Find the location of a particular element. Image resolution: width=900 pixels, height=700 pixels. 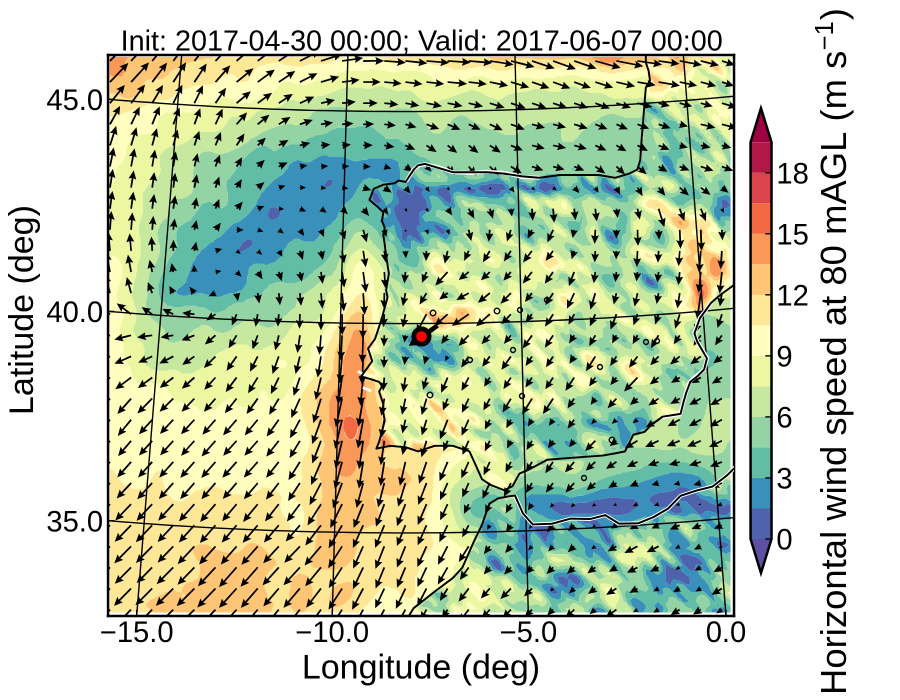

svg-text: −5.0 is located at coordinates (529, 633).